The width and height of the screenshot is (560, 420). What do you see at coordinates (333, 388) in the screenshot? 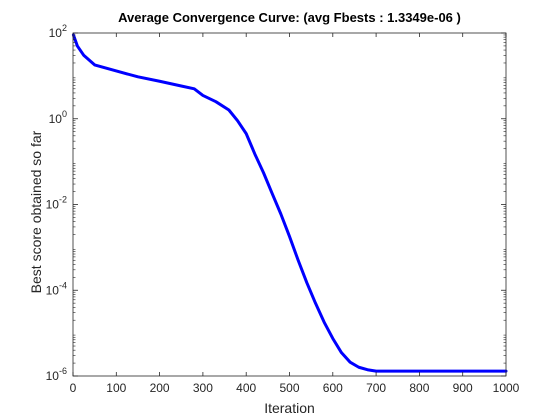
I see `x-tick-label: 600` at bounding box center [333, 388].